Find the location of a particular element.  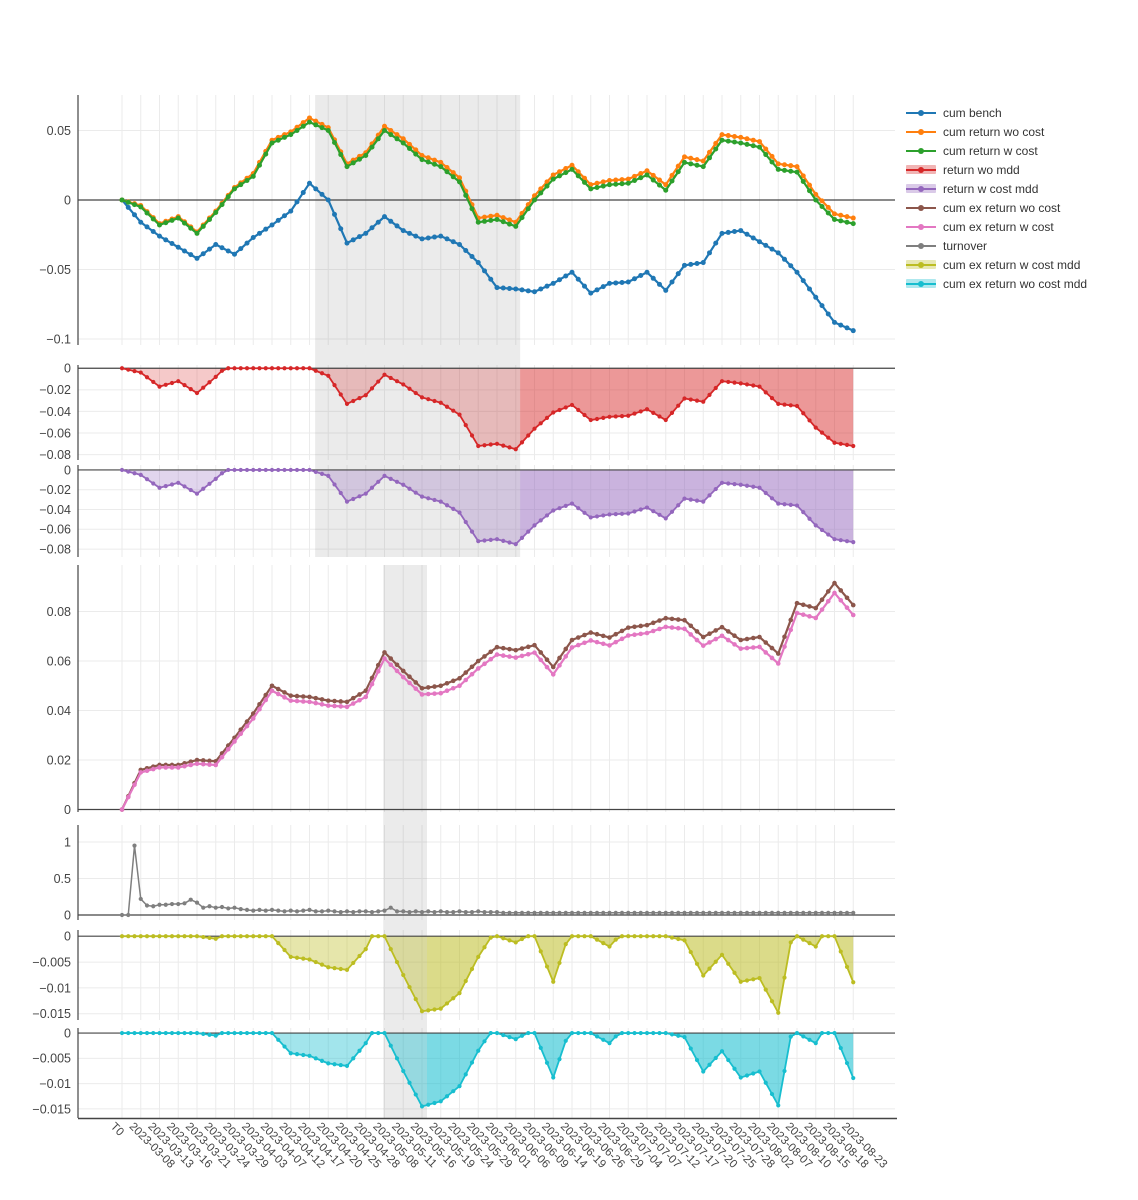

series-line-cum_return_w_cost is located at coordinates (487, 178).